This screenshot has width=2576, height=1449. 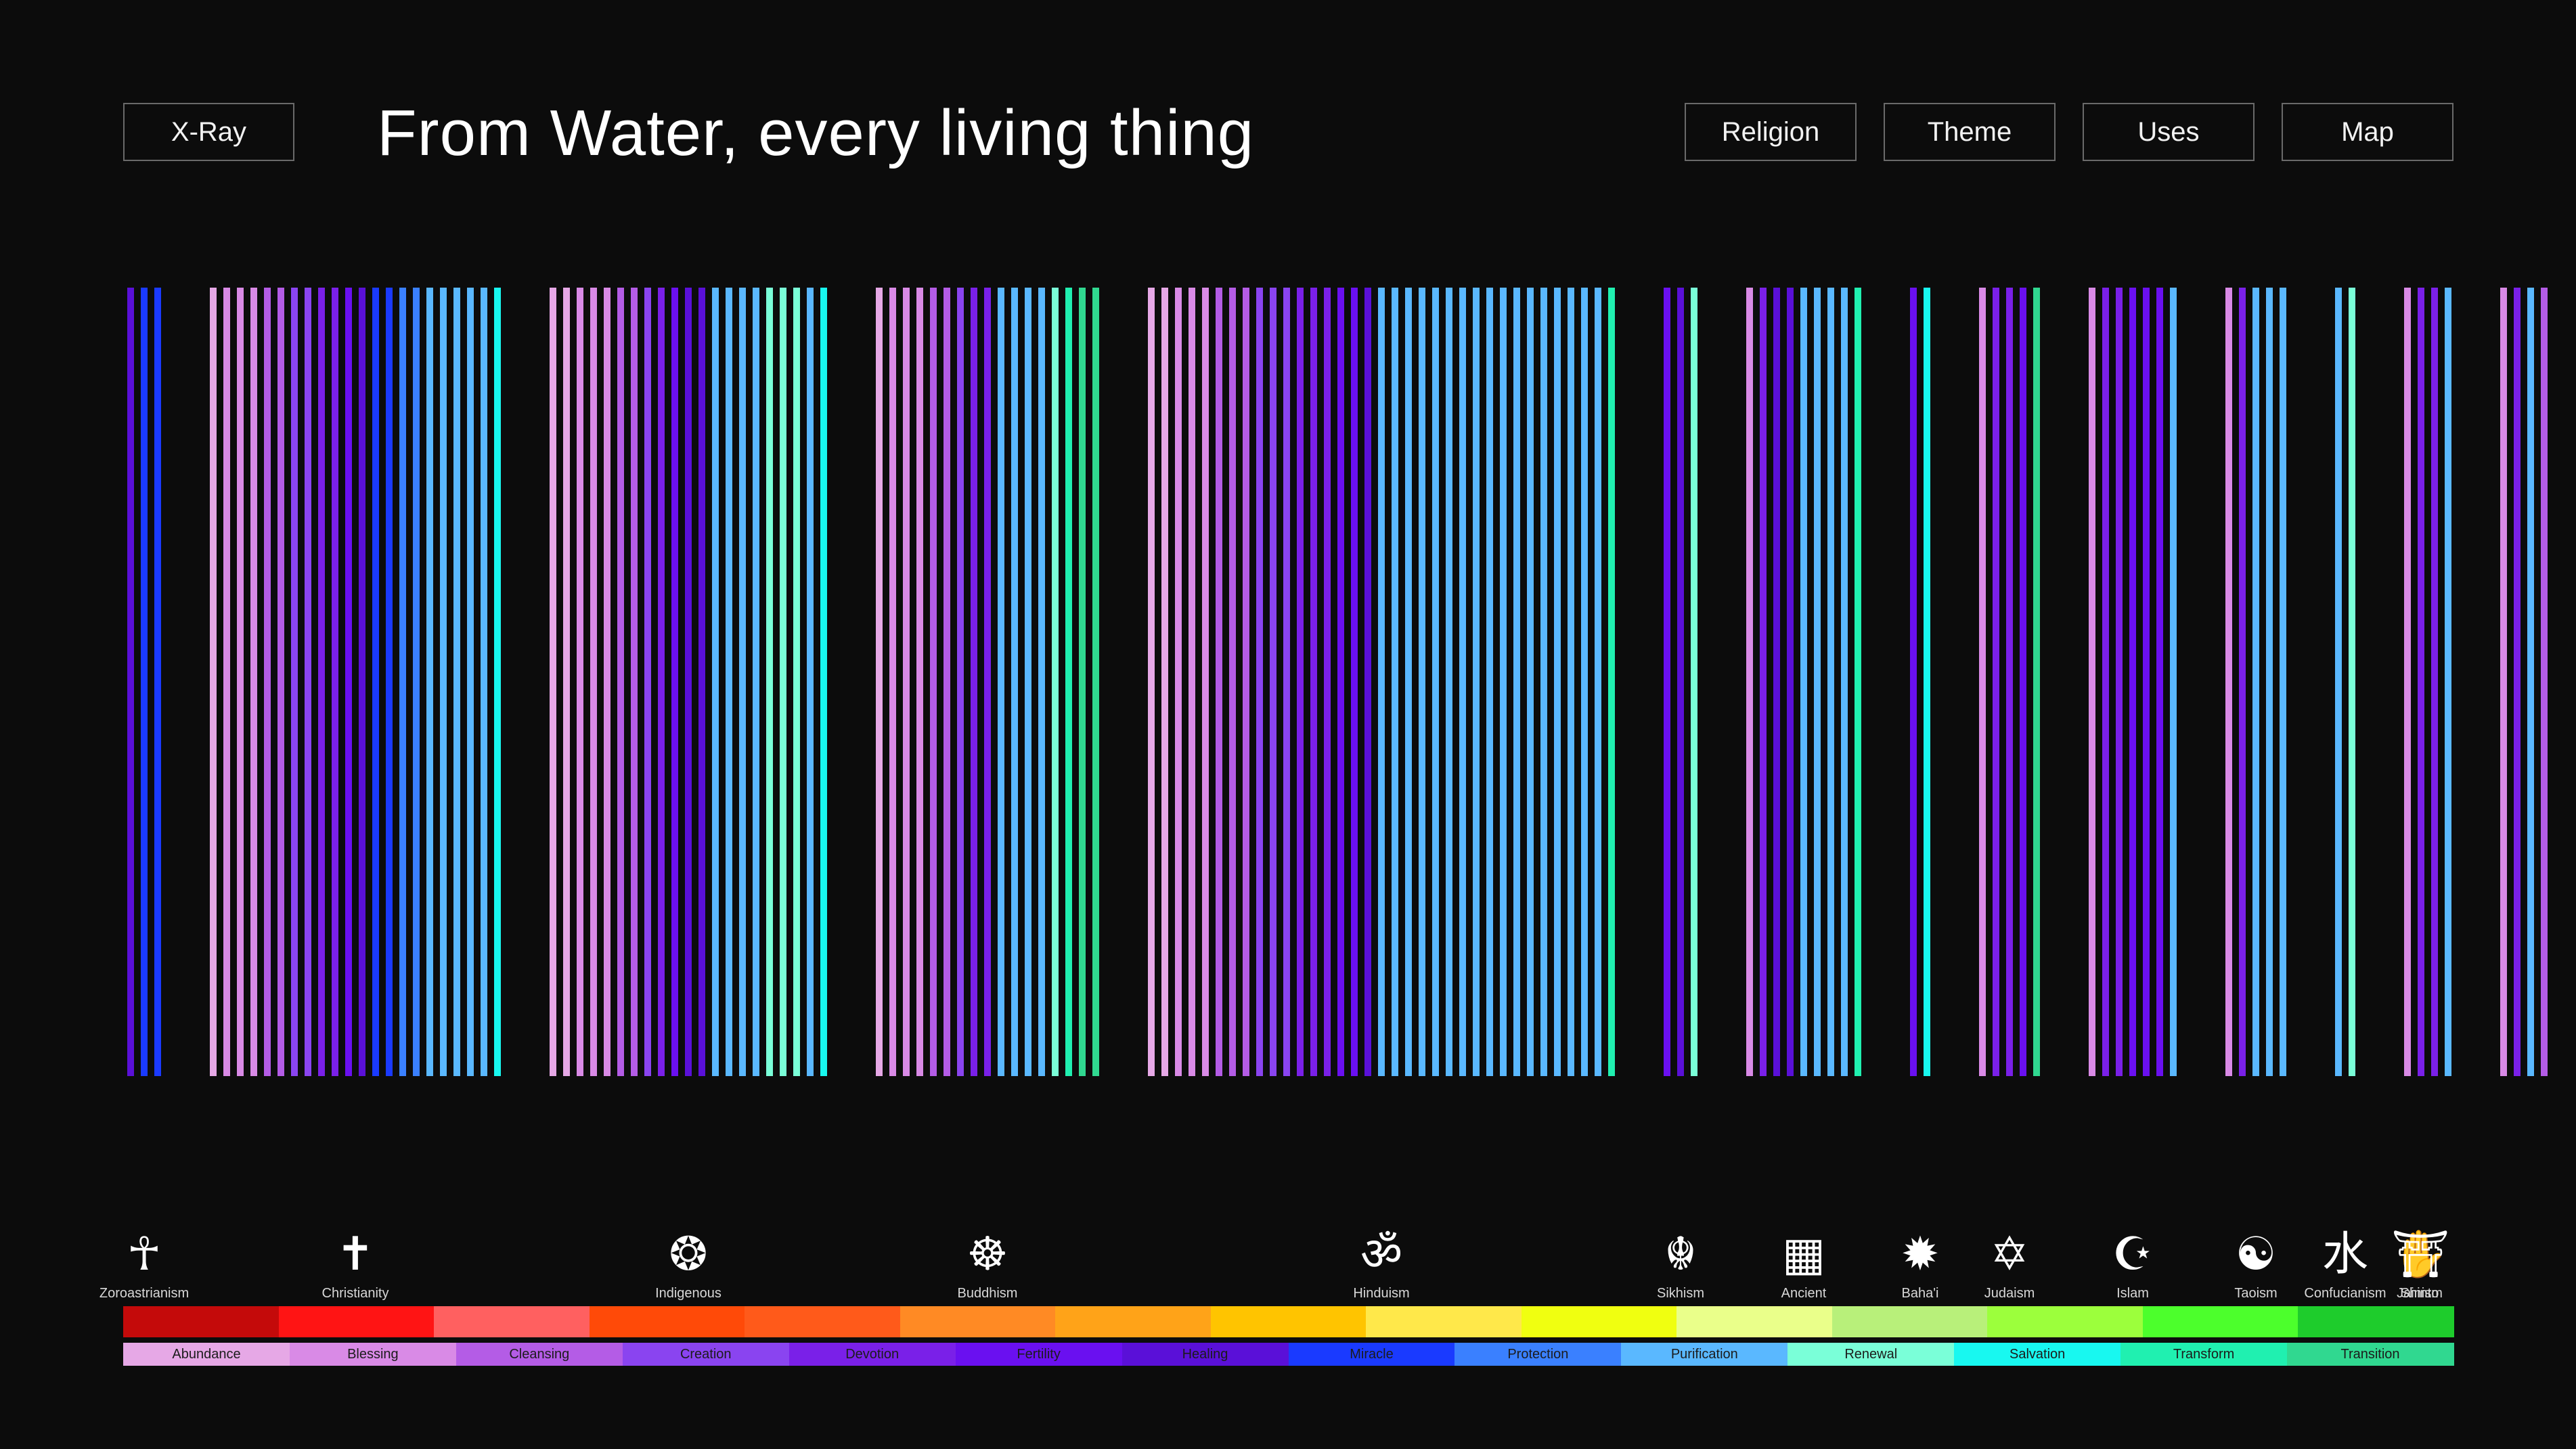 I want to click on bar-ancient-healing, so click(x=1776, y=682).